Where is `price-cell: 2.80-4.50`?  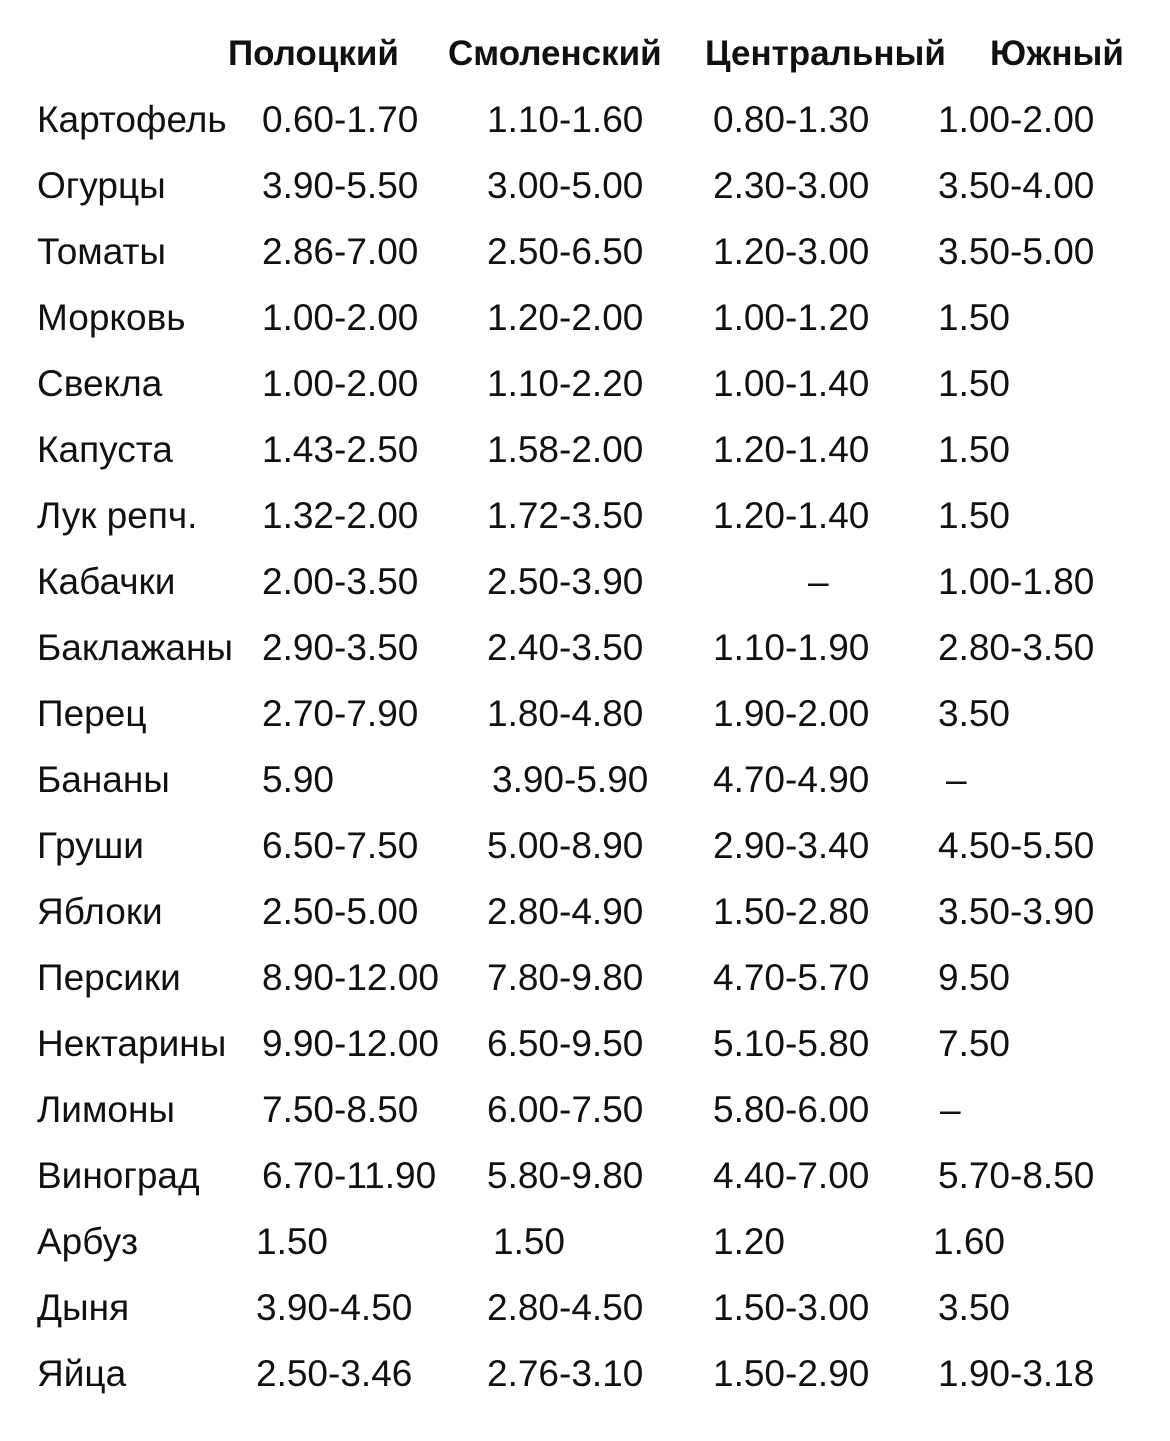
price-cell: 2.80-4.50 is located at coordinates (565, 1307).